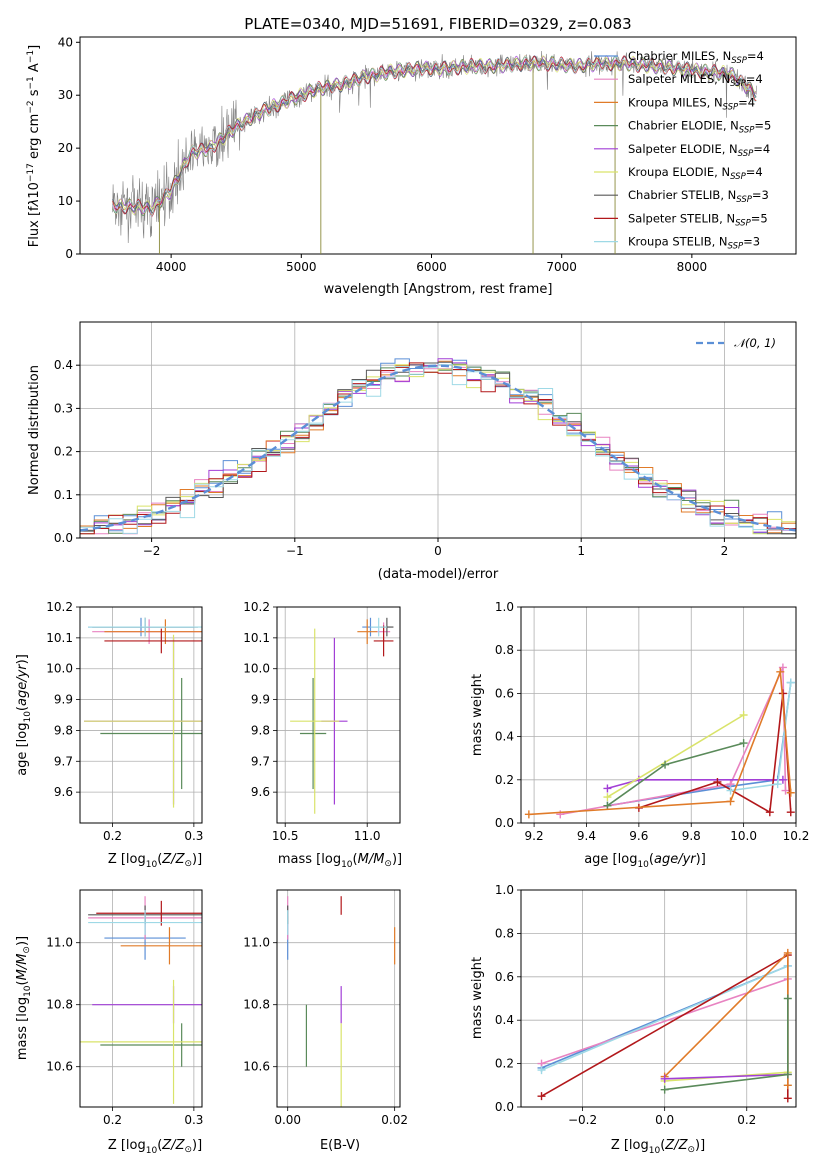 The image size is (819, 1170). What do you see at coordinates (24, 998) in the screenshot?
I see `mass-z-ylabel: mass [log10(M/M⊙)]` at bounding box center [24, 998].